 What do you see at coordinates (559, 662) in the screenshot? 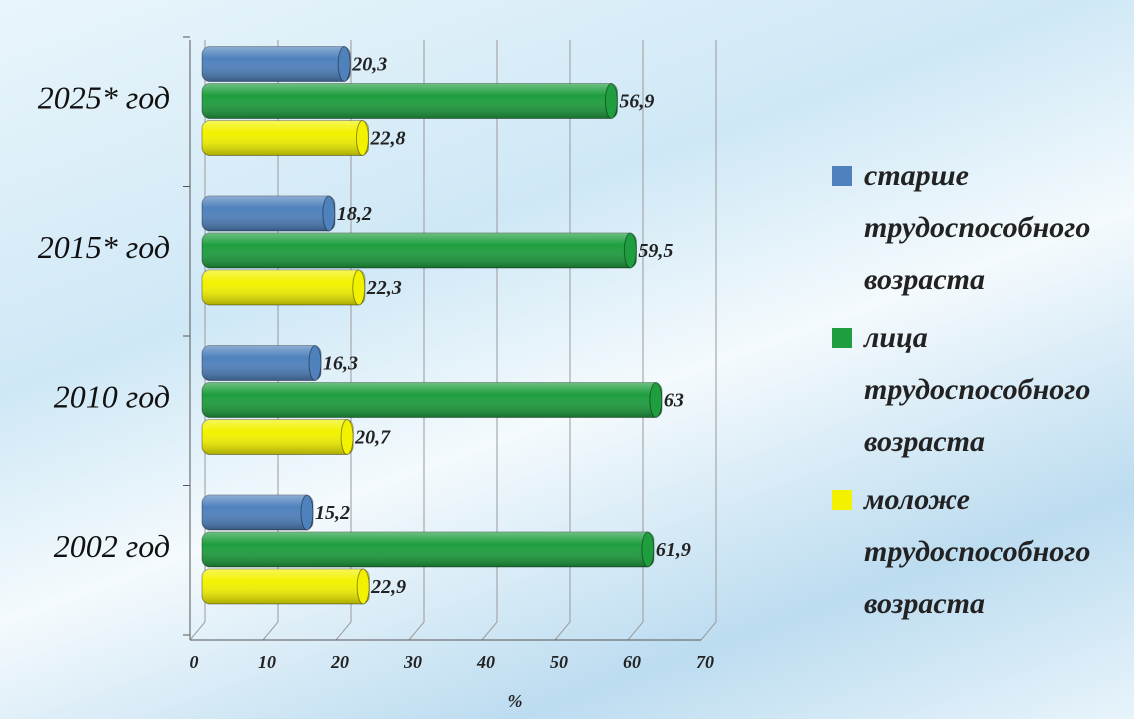
I see `x-tick-label: 50` at bounding box center [559, 662].